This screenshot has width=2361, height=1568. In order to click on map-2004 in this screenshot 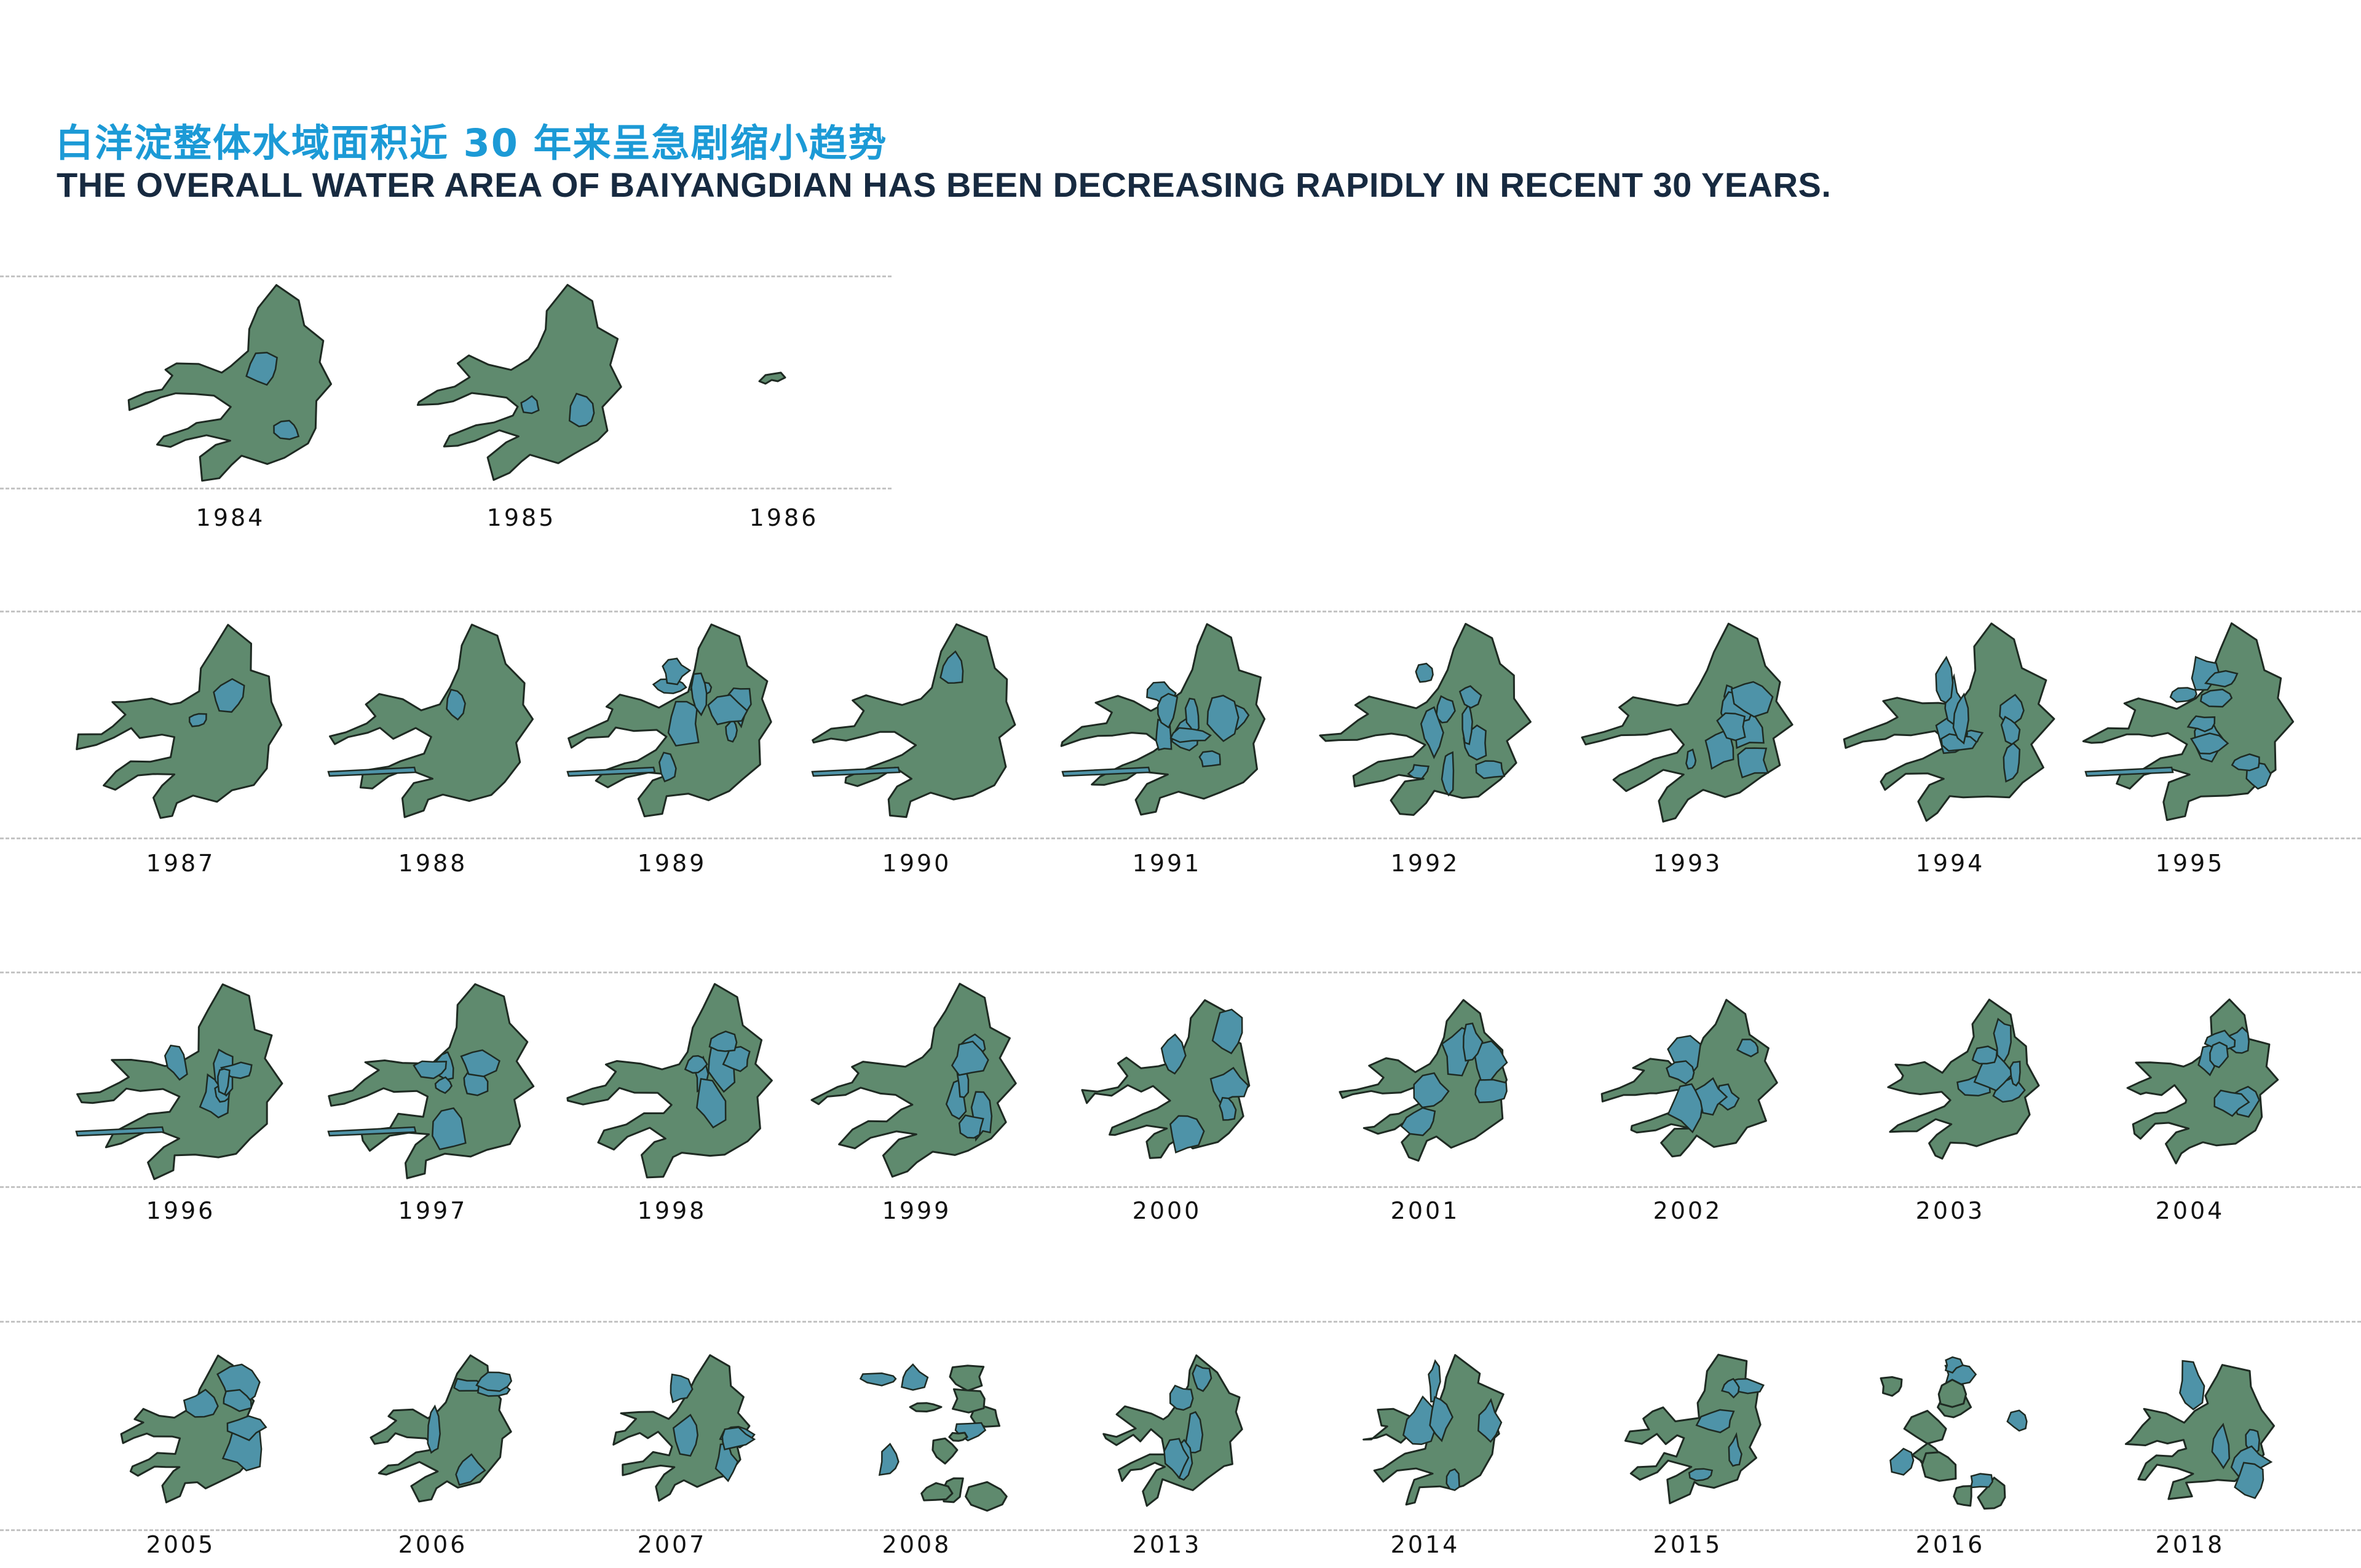, I will do `click(2202, 1081)`.